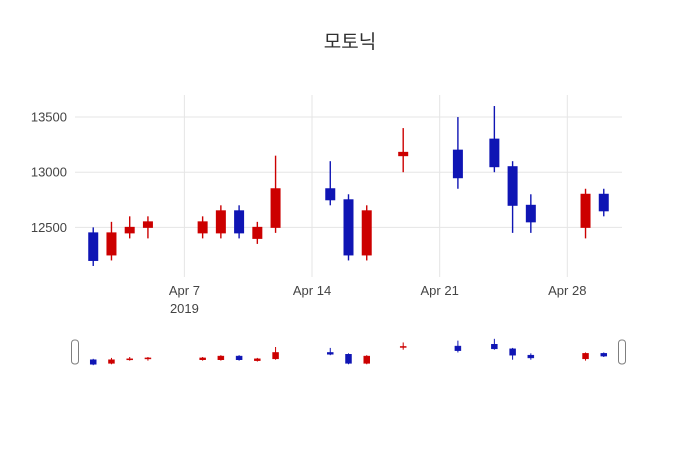 The image size is (700, 450). Describe the element at coordinates (49, 117) in the screenshot. I see `y-tick-label: 13500` at that location.